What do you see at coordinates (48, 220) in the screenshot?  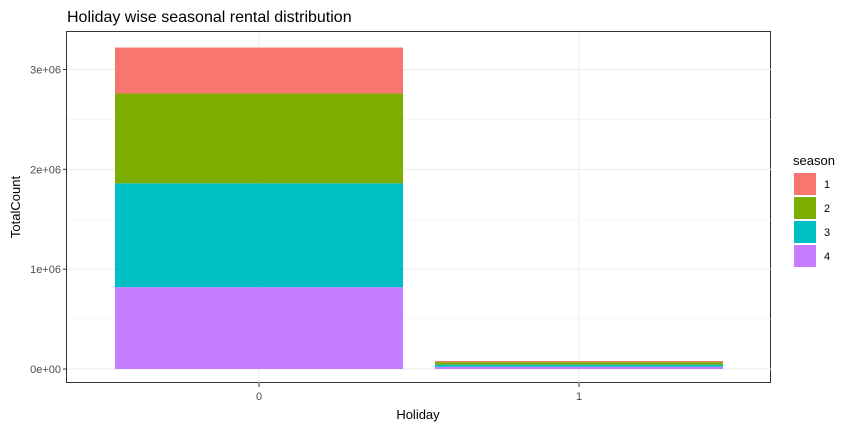 I see `y-axis: 0e+00 1e+06 2e+06 3e+06` at bounding box center [48, 220].